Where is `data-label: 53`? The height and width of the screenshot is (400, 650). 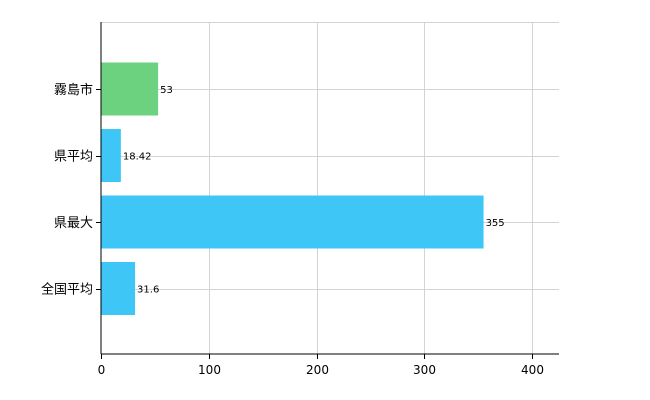 data-label: 53 is located at coordinates (166, 90).